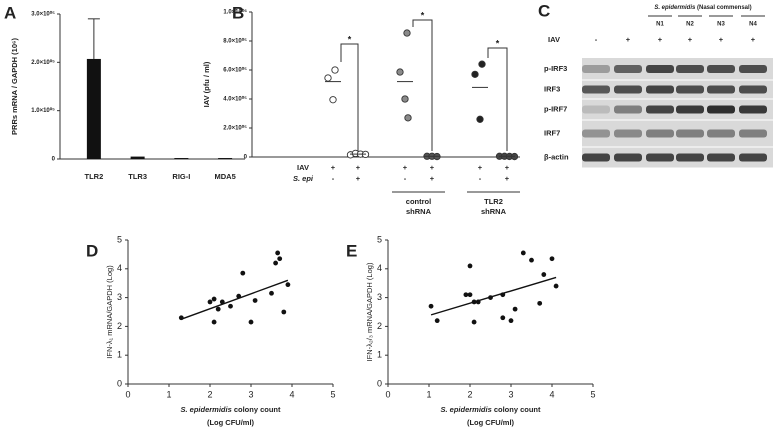 The height and width of the screenshot is (429, 778). Describe the element at coordinates (256, 409) in the screenshot. I see `x-axis-label-rest: colony count` at that location.